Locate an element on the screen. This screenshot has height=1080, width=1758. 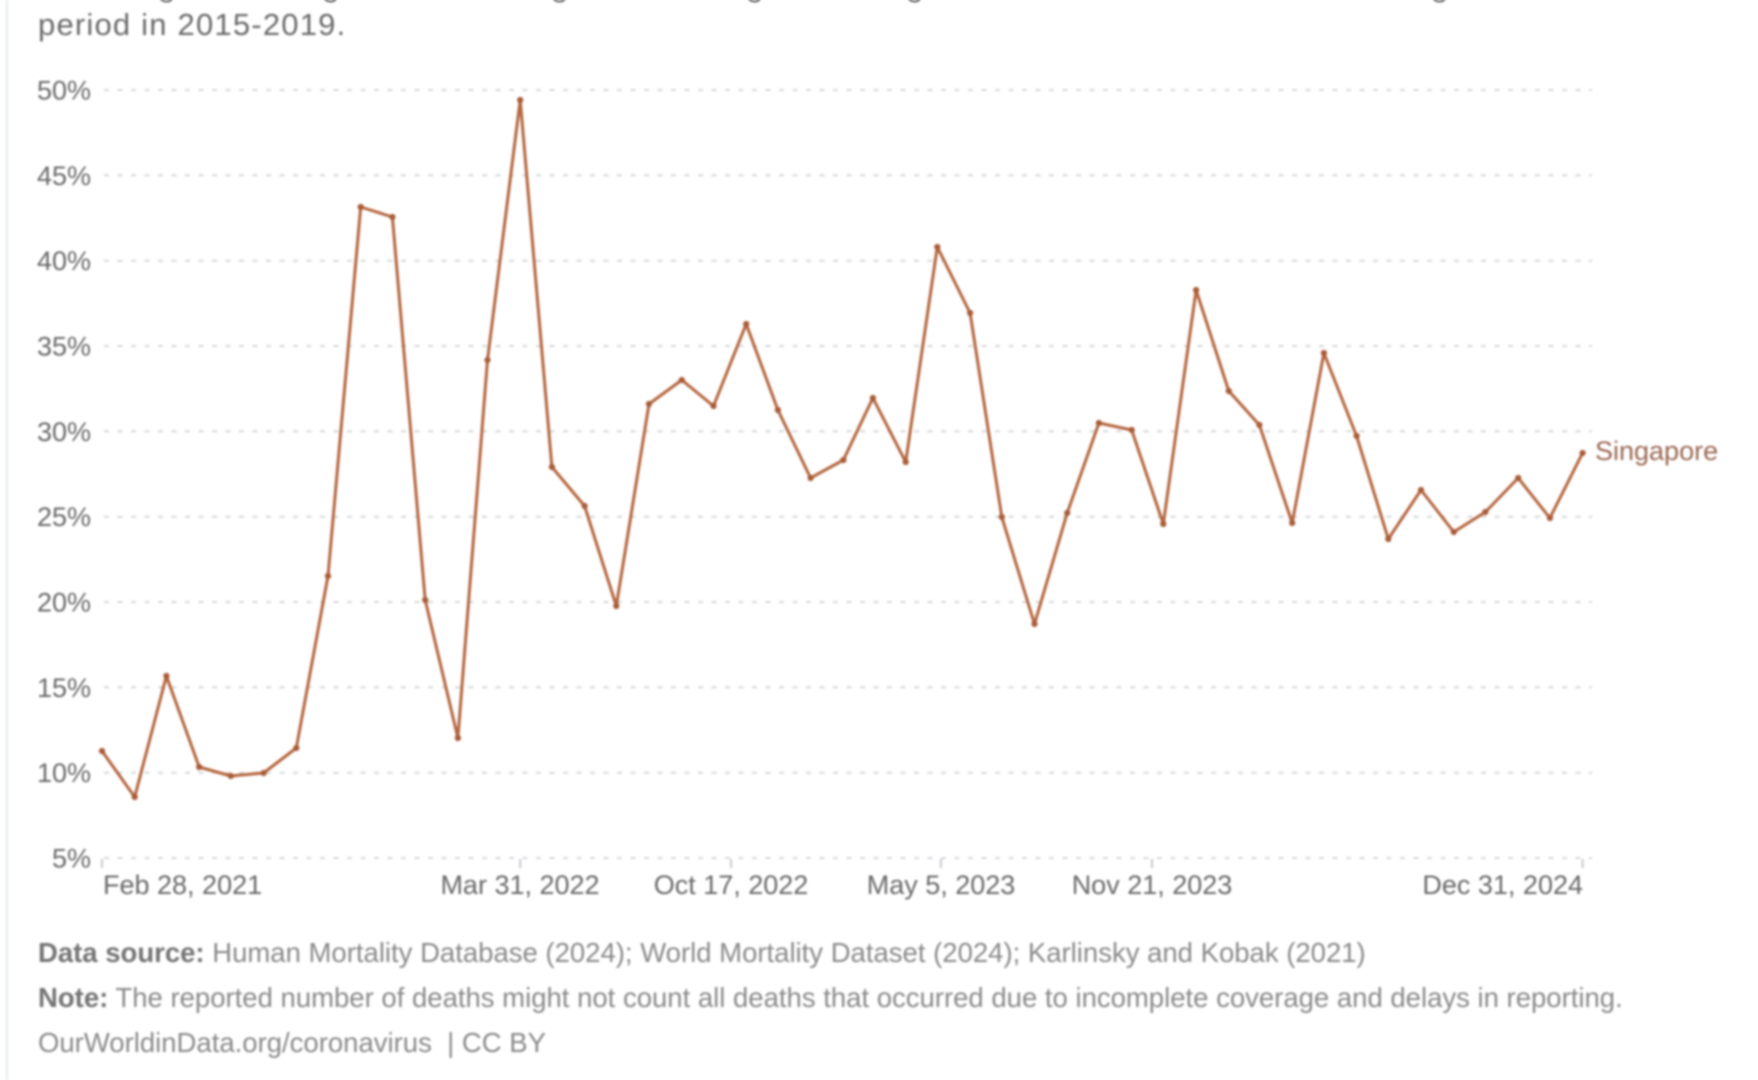
svg-text: 50% is located at coordinates (64, 91).